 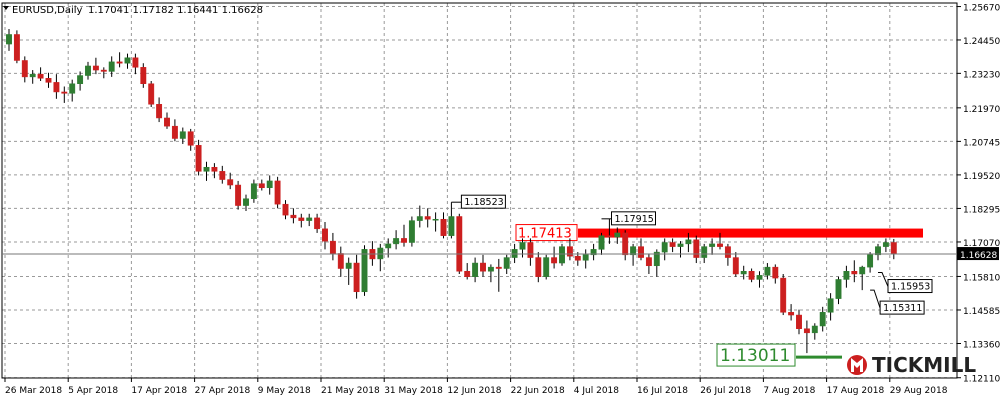 What do you see at coordinates (413, 391) in the screenshot?
I see `x-tick-label: 31 May 2018` at bounding box center [413, 391].